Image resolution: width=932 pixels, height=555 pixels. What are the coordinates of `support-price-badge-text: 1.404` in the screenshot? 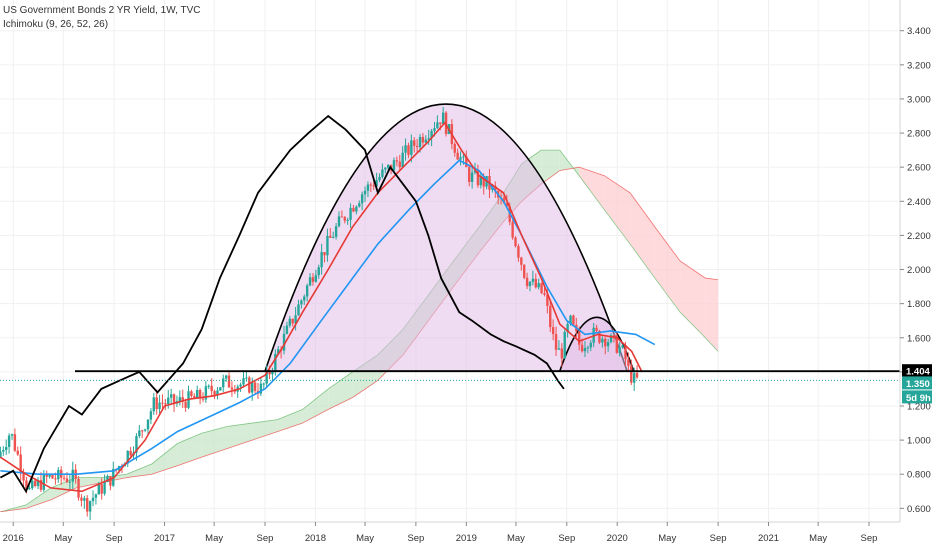 It's located at (918, 372).